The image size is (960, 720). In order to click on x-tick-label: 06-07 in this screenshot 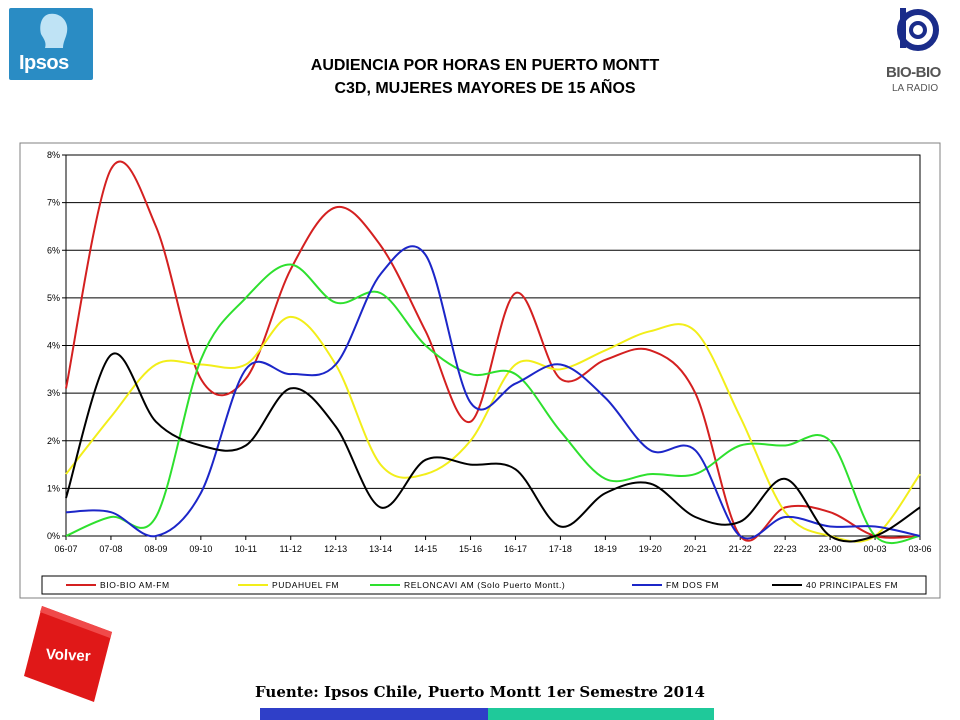, I will do `click(65, 549)`.